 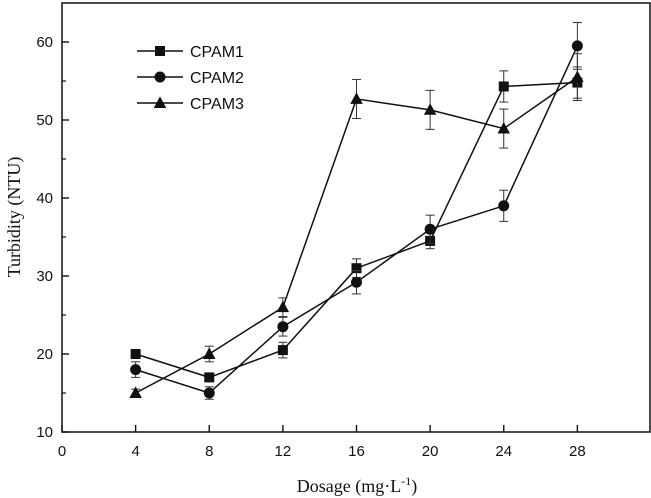 I want to click on x-axis-title: Dosage (mg·L-1), so click(x=357, y=485).